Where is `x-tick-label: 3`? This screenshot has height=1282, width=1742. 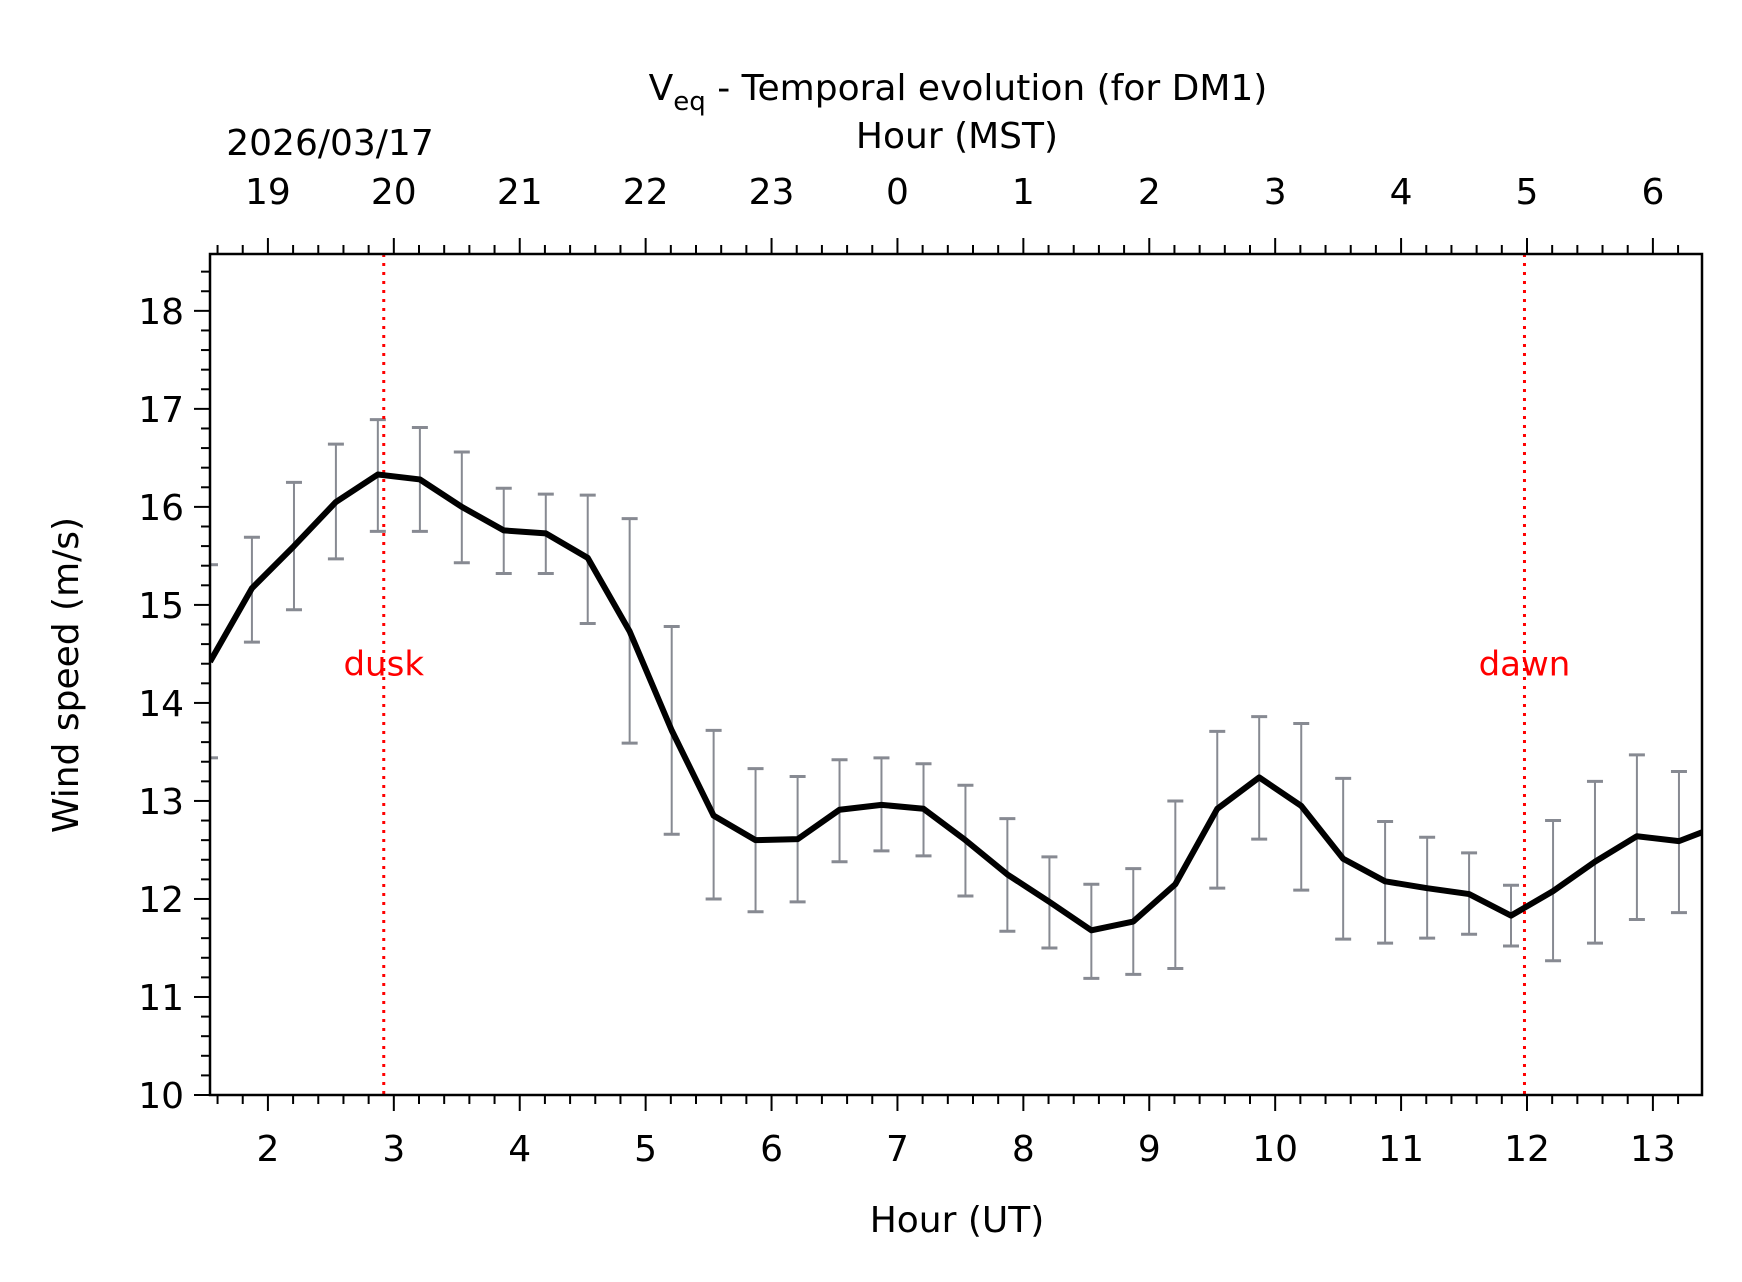
x-tick-label: 3 is located at coordinates (393, 1149).